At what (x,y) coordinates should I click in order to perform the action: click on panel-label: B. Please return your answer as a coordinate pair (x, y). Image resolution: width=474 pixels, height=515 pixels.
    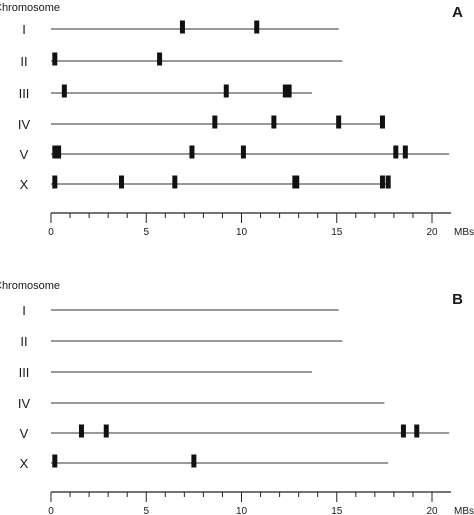
    Looking at the image, I should click on (457, 299).